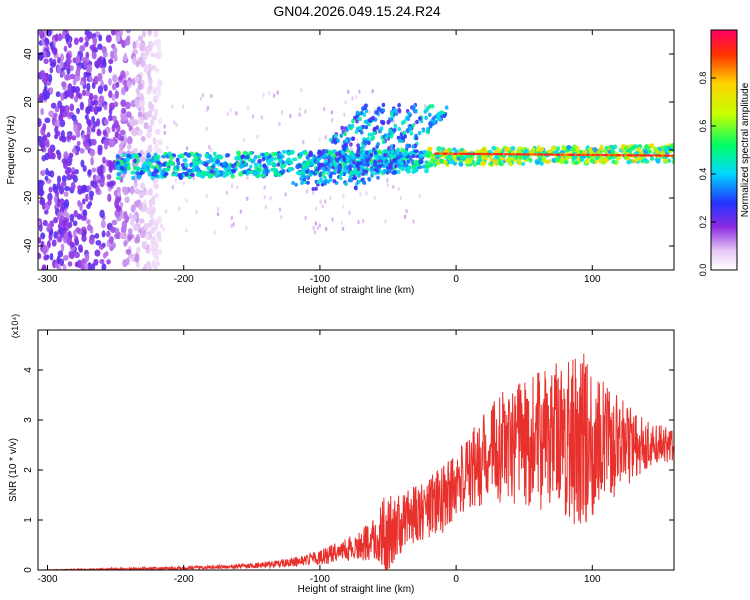  What do you see at coordinates (15, 326) in the screenshot?
I see `snr-y-multiplier: (x10⁴)` at bounding box center [15, 326].